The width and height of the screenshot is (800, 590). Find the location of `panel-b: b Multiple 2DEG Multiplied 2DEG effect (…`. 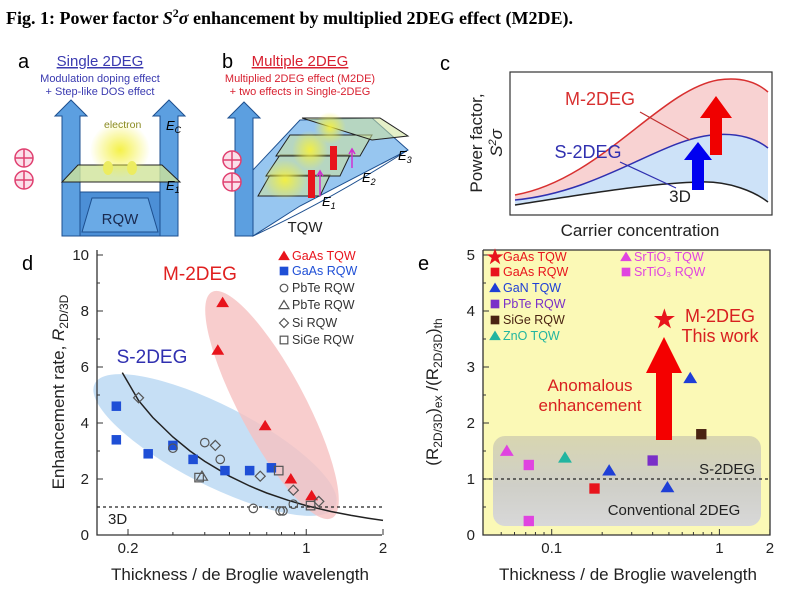

panel-b: b Multiple 2DEG Multiplied 2DEG effect (… is located at coordinates (317, 144).